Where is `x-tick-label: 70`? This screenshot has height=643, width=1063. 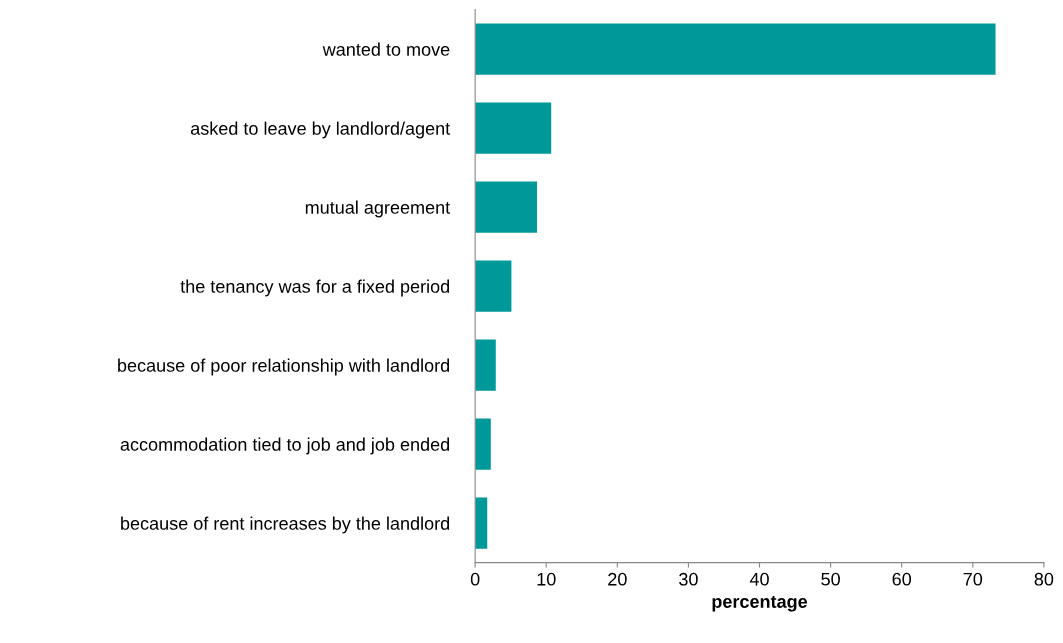 x-tick-label: 70 is located at coordinates (973, 579).